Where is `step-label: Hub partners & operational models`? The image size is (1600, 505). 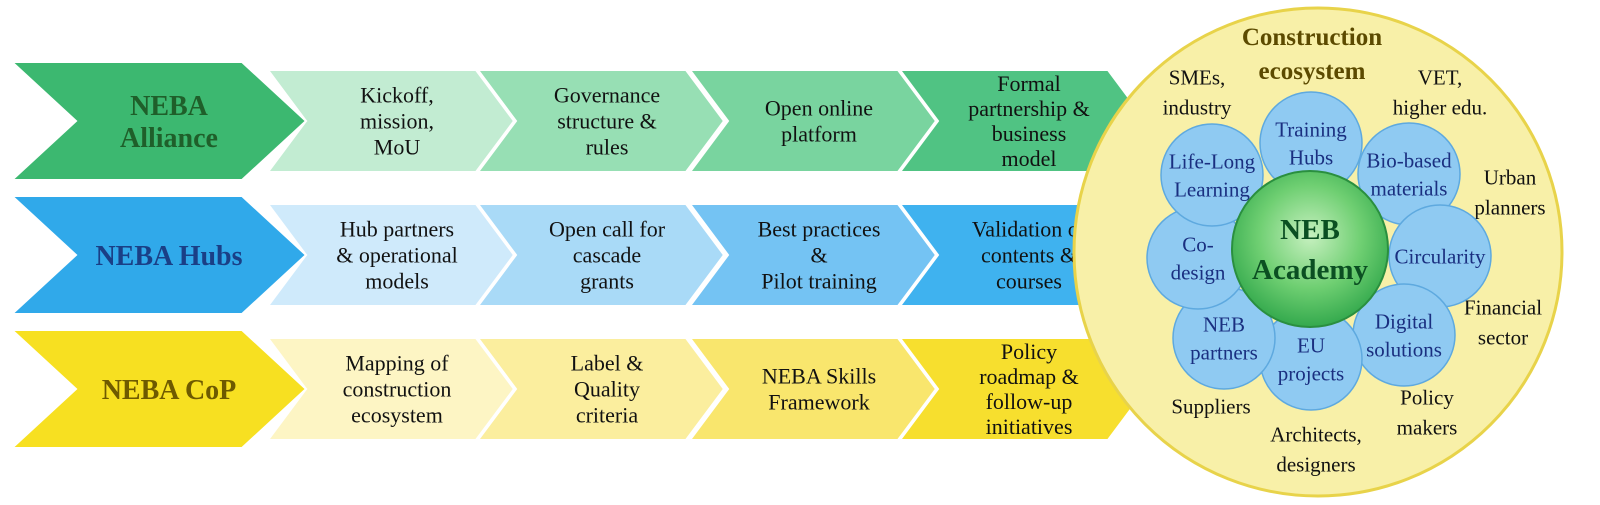
step-label: Hub partners & operational models is located at coordinates (397, 255).